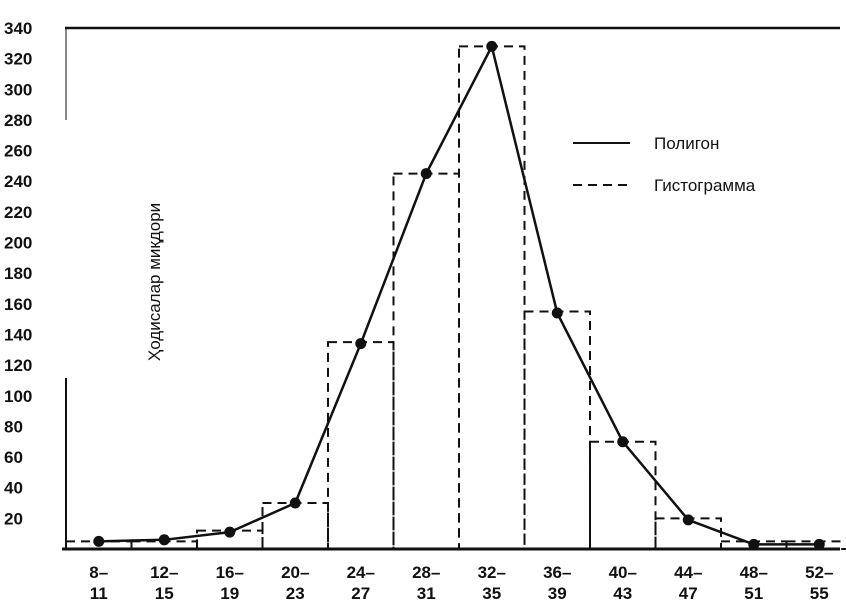 The width and height of the screenshot is (846, 602). What do you see at coordinates (492, 582) in the screenshot?
I see `x-tick-label: 32– 35` at bounding box center [492, 582].